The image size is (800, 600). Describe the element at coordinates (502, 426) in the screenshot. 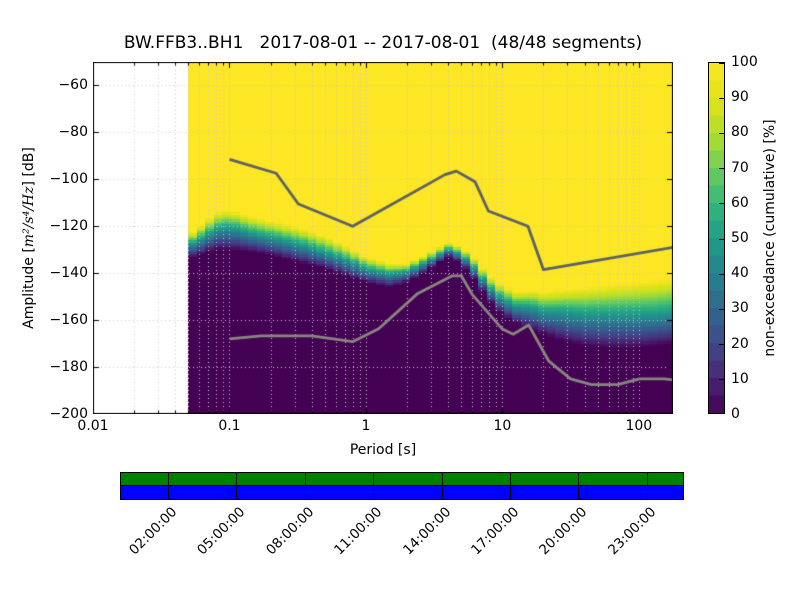

I see `x-tick-label: 10` at that location.